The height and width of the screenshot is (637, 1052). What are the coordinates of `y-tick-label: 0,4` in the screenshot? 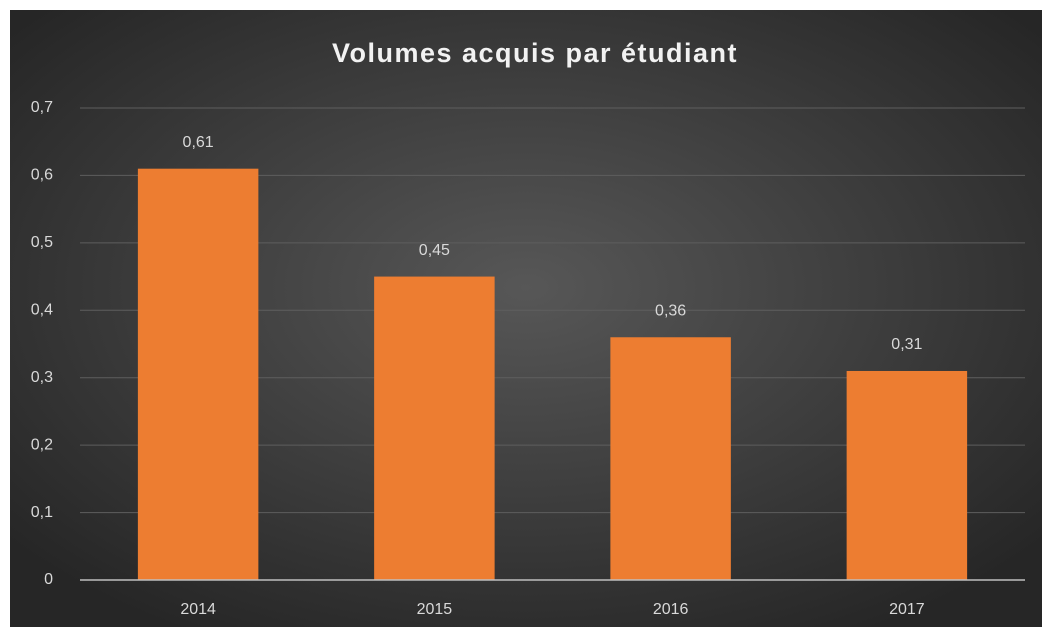 It's located at (42, 310).